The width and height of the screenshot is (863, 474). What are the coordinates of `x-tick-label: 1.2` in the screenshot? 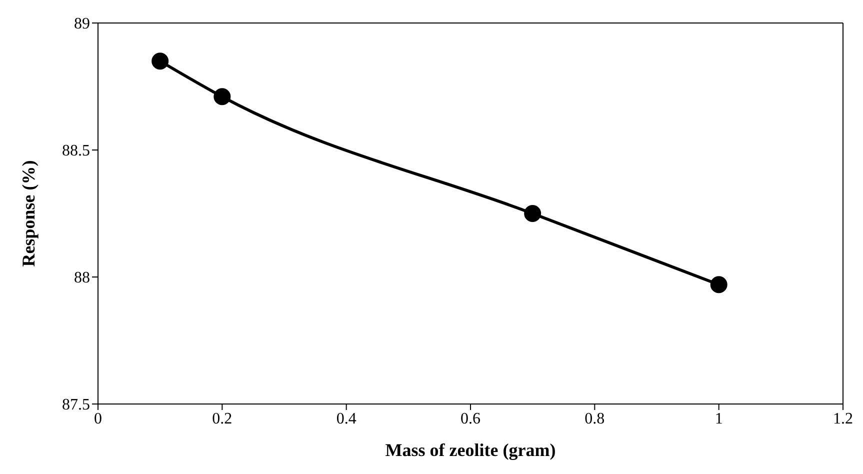 It's located at (843, 419).